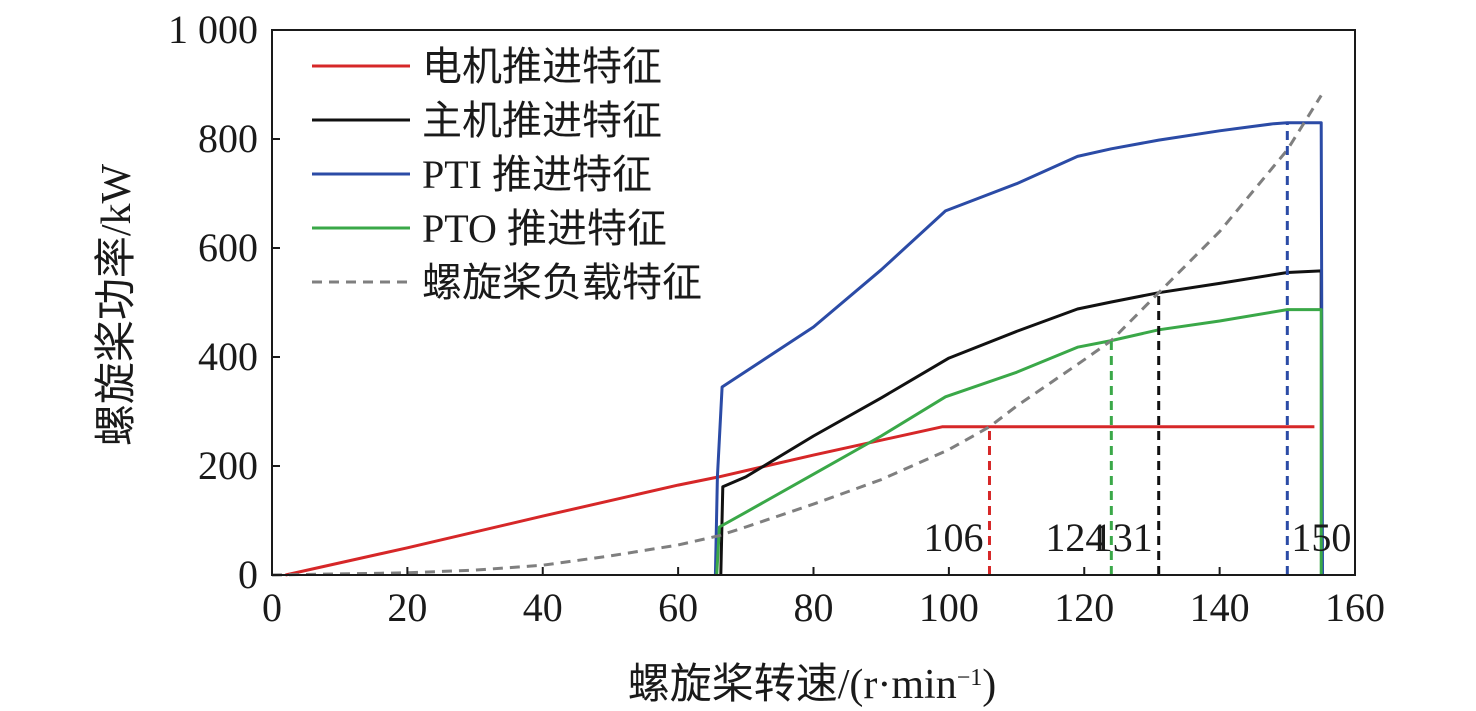 The height and width of the screenshot is (711, 1476). What do you see at coordinates (272, 607) in the screenshot?
I see `x-tick-label: 0` at bounding box center [272, 607].